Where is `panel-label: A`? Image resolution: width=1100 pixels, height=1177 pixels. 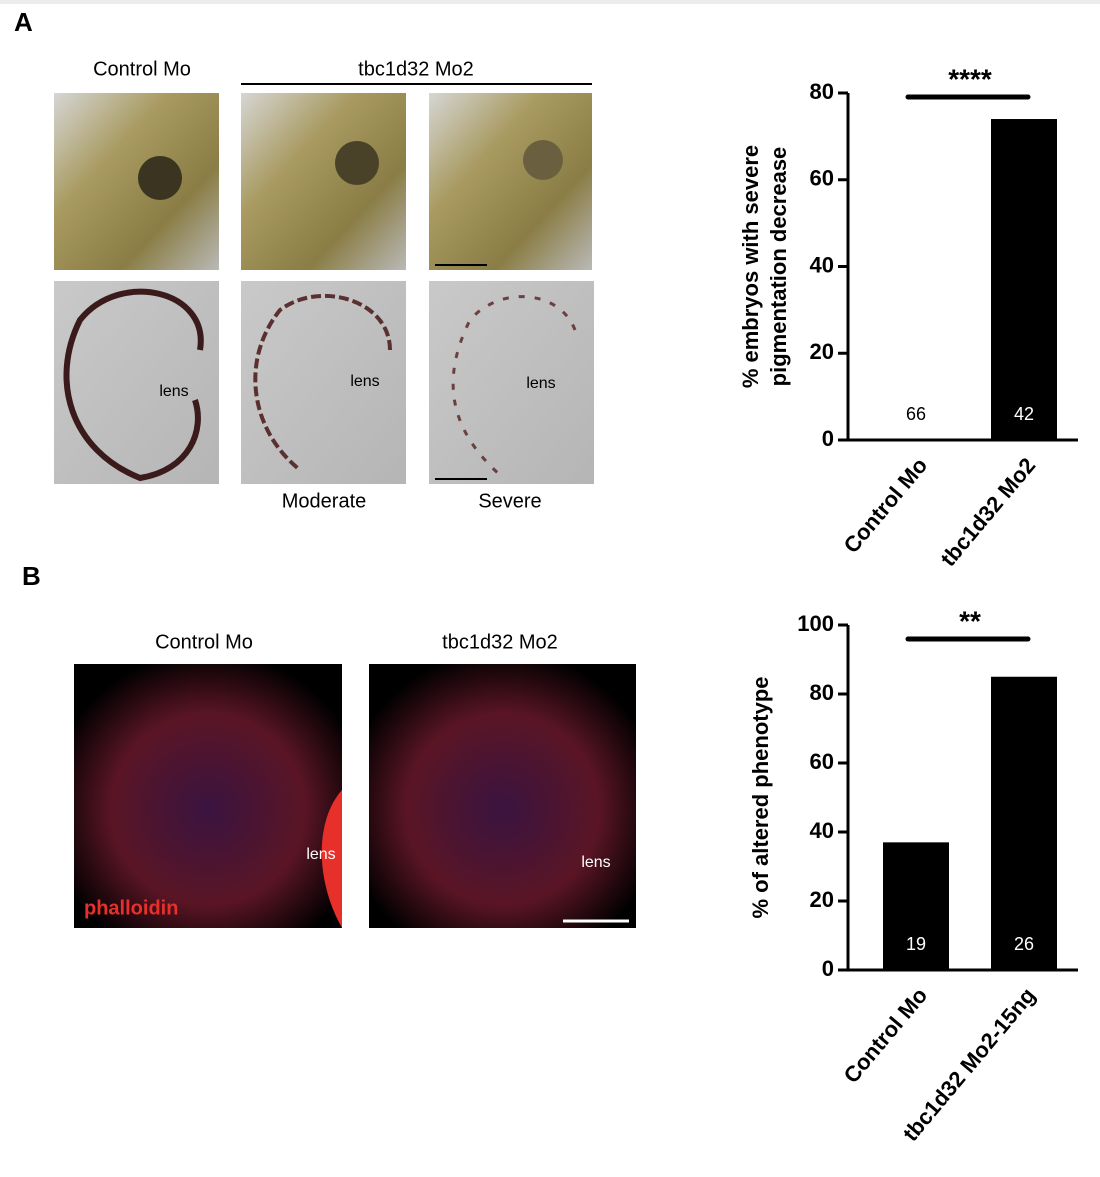 panel-label: A is located at coordinates (23, 22).